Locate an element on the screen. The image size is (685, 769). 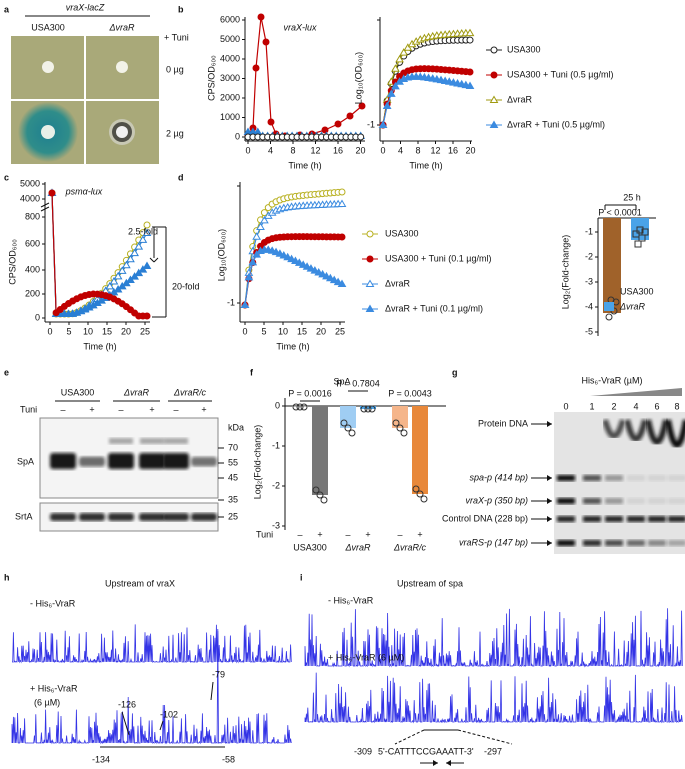
x-tick-label: 16 is located at coordinates (453, 150).